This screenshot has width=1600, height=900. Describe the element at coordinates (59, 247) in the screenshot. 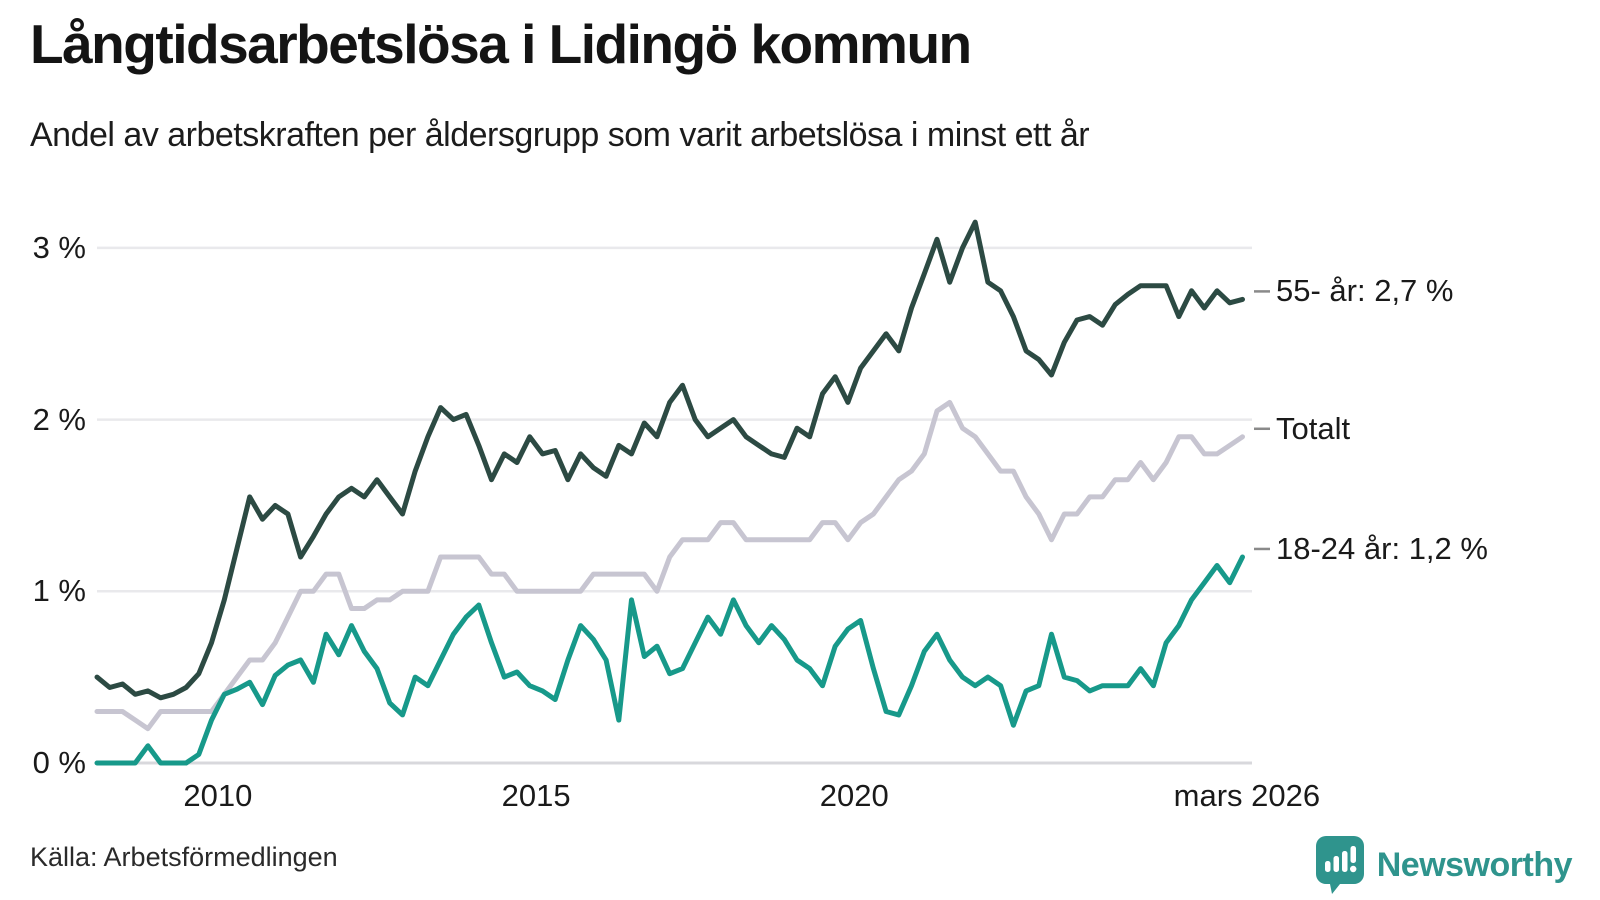

I see `y-tick-label: 3 %` at that location.